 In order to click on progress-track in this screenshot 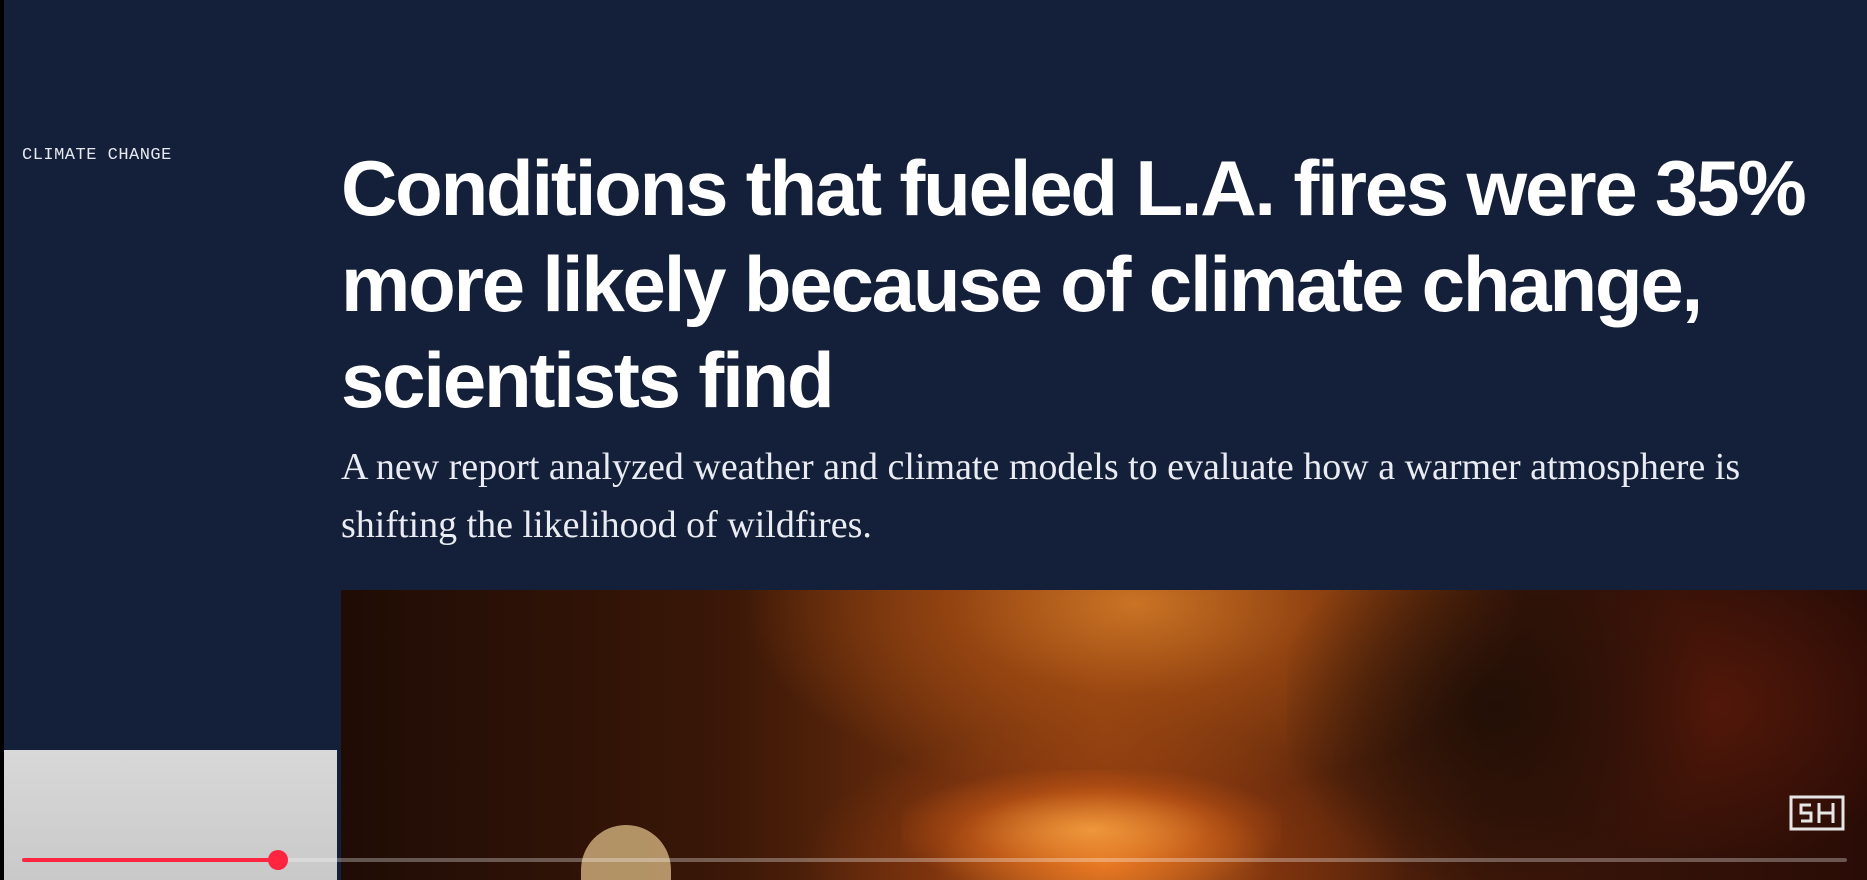, I will do `click(934, 860)`.